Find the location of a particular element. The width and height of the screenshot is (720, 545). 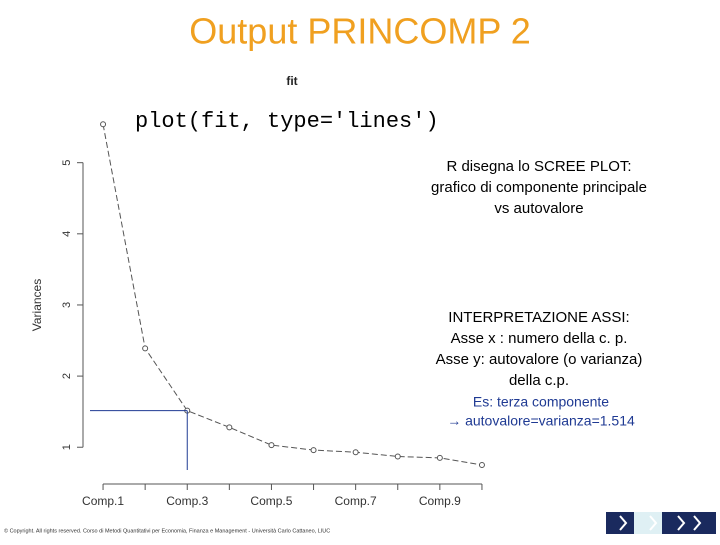

y-tick-label: 5 is located at coordinates (67, 163).